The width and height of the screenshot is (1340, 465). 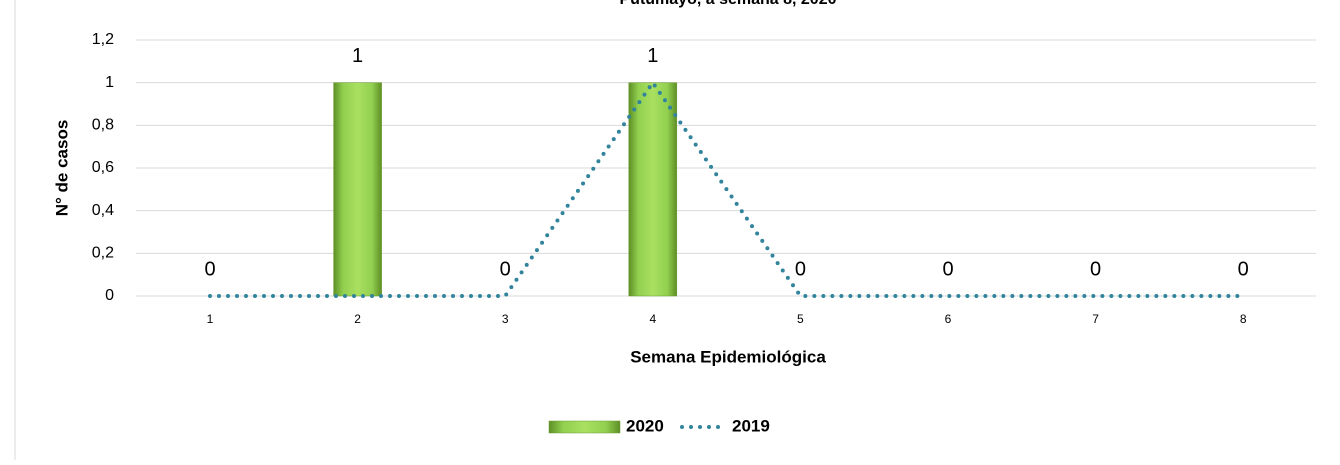 I want to click on y-tick-label: 0,4, so click(x=103, y=210).